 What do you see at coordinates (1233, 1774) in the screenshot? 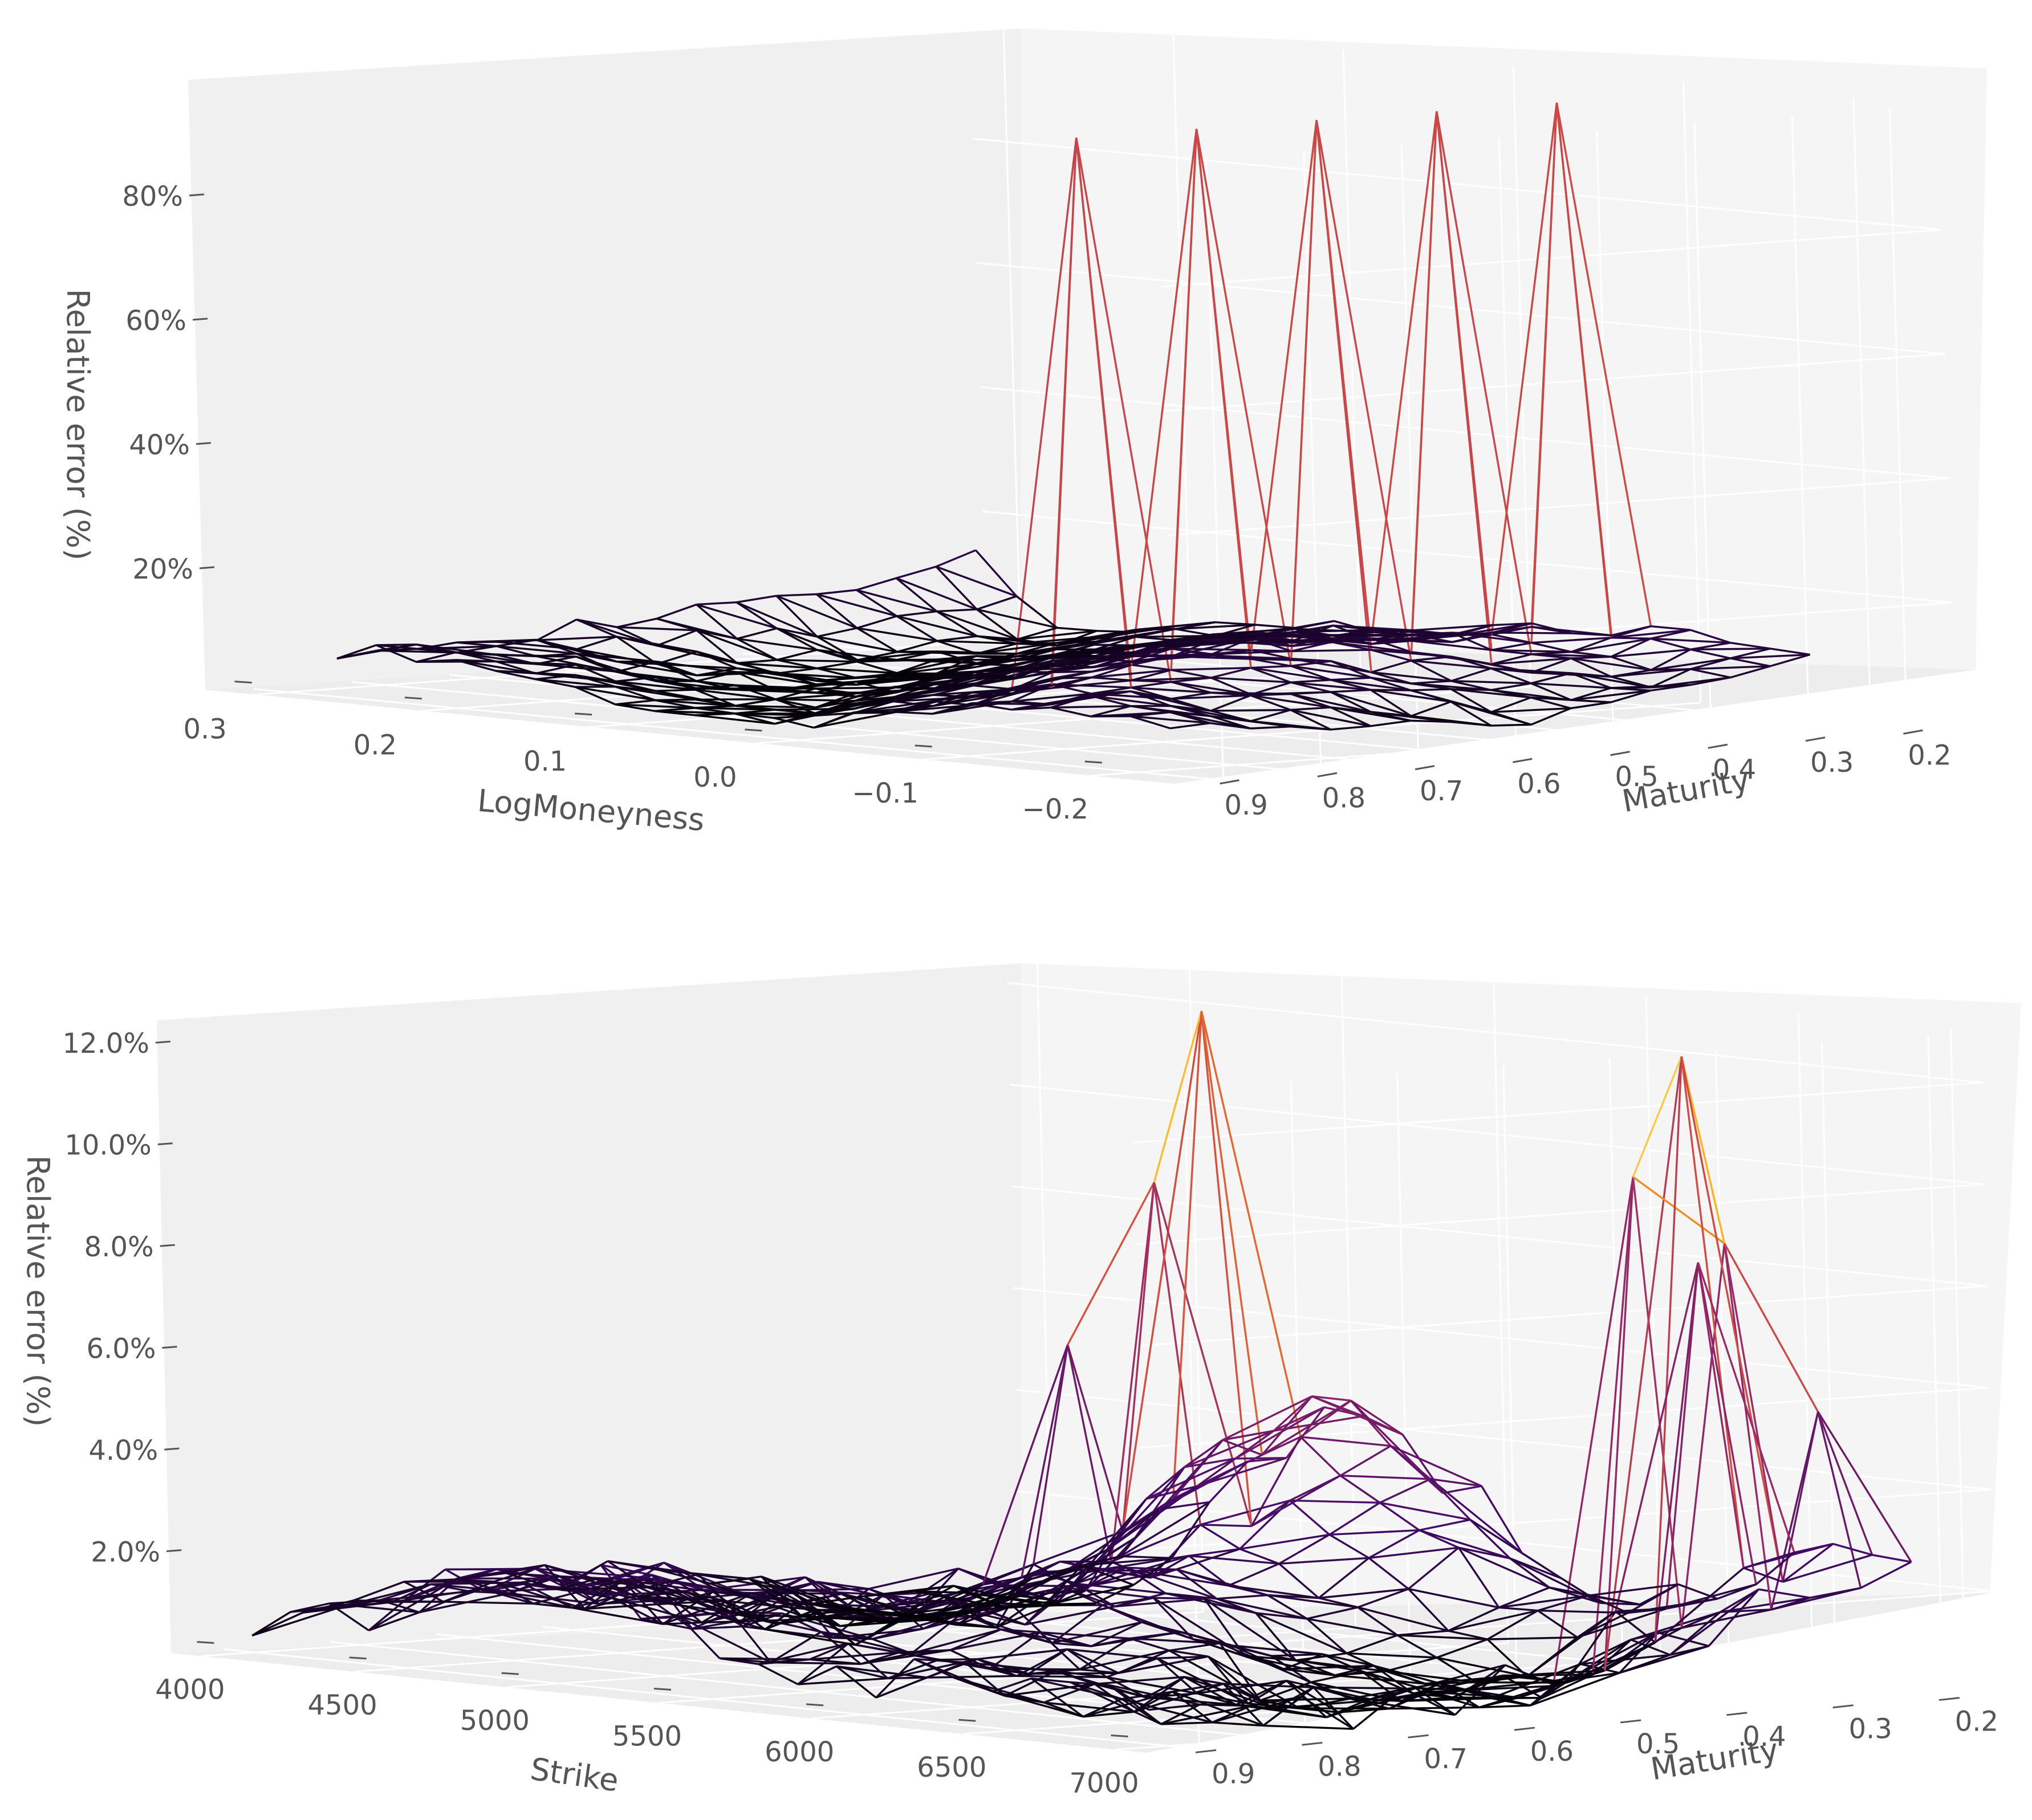
I see `y-tick-label-0: 0.9` at bounding box center [1233, 1774].